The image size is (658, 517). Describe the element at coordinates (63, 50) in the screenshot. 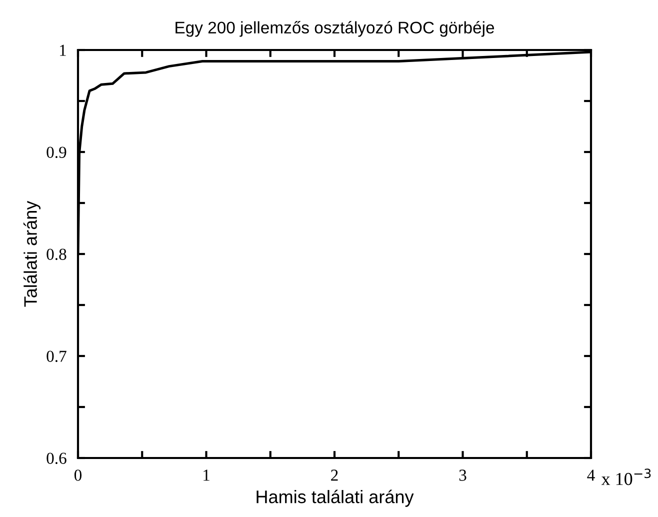

I see `y-tick-label: 1` at that location.